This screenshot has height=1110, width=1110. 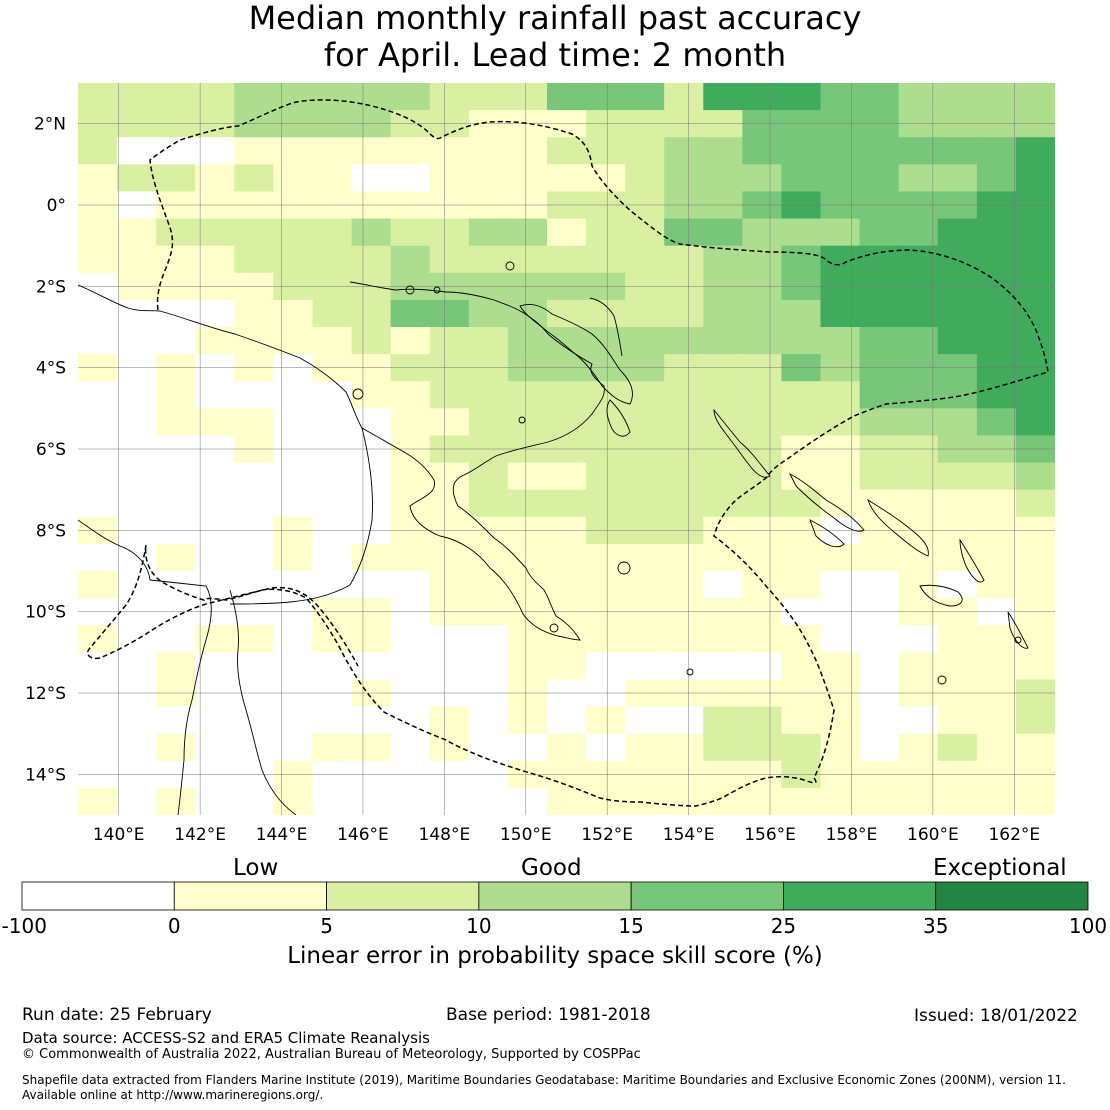 What do you see at coordinates (119, 835) in the screenshot?
I see `lon-tick-label: 140°E` at bounding box center [119, 835].